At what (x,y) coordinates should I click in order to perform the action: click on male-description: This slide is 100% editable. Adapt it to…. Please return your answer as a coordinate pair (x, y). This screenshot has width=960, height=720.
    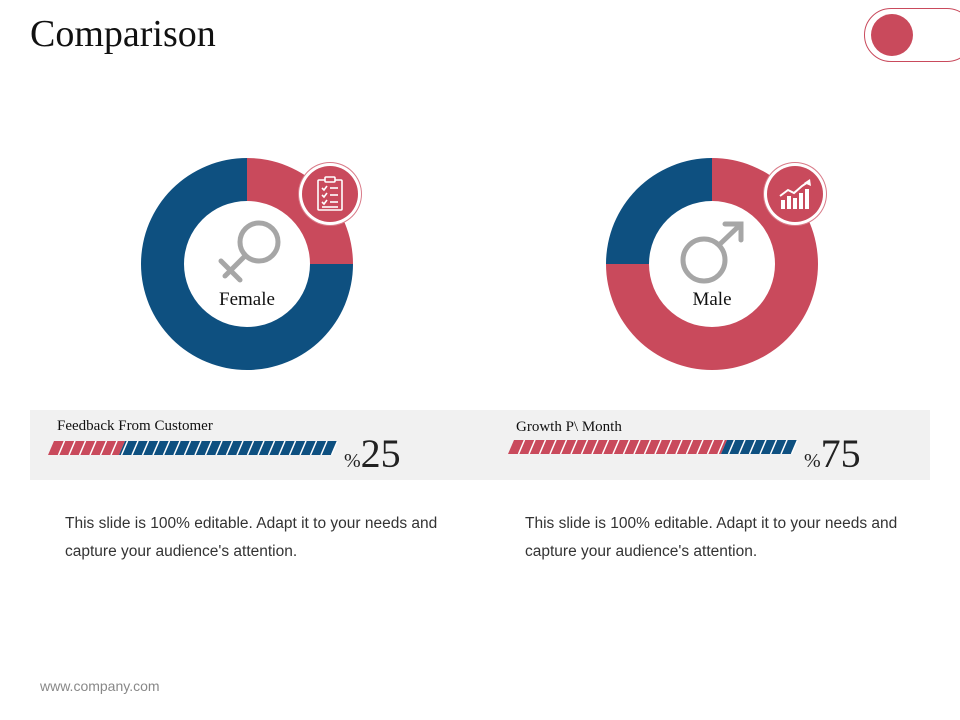
    Looking at the image, I should click on (711, 537).